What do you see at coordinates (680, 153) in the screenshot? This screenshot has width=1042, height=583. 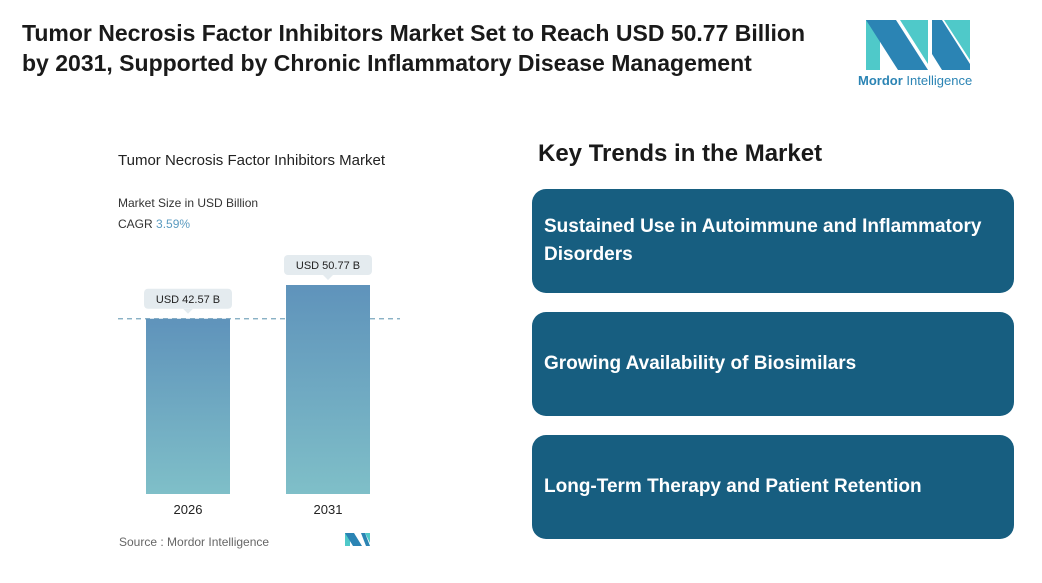 I see `trends-heading: Key Trends in the Market` at bounding box center [680, 153].